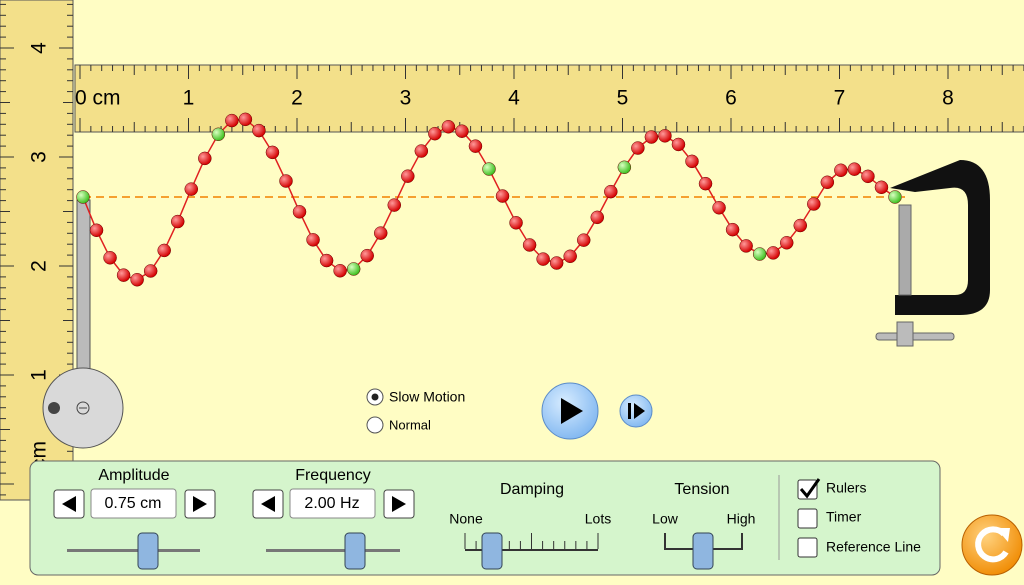 This screenshot has height=585, width=1024. Describe the element at coordinates (598, 519) in the screenshot. I see `damping-max: Lots` at that location.